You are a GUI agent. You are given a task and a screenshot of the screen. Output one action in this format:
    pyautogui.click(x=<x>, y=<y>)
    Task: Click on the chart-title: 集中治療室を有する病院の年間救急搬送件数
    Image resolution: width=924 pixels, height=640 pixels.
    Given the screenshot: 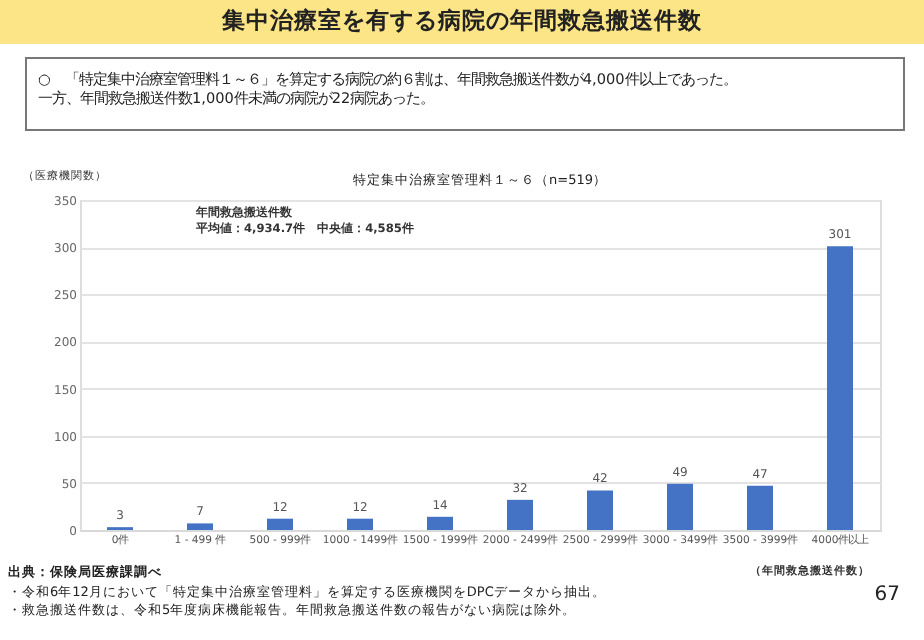 What is the action you would take?
    pyautogui.click(x=462, y=20)
    